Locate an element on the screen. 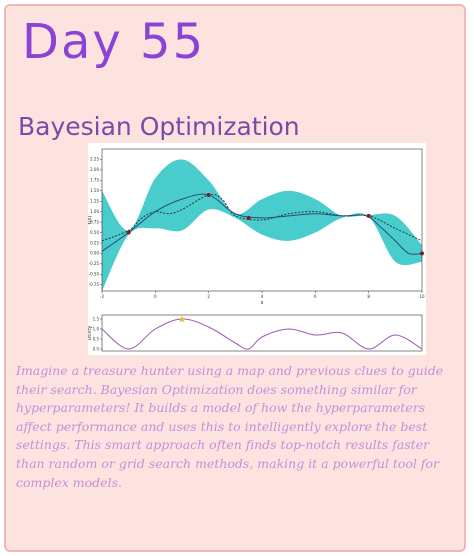 This screenshot has width=474, height=556. utility-y-tick-label: 0.0 is located at coordinates (96, 348).